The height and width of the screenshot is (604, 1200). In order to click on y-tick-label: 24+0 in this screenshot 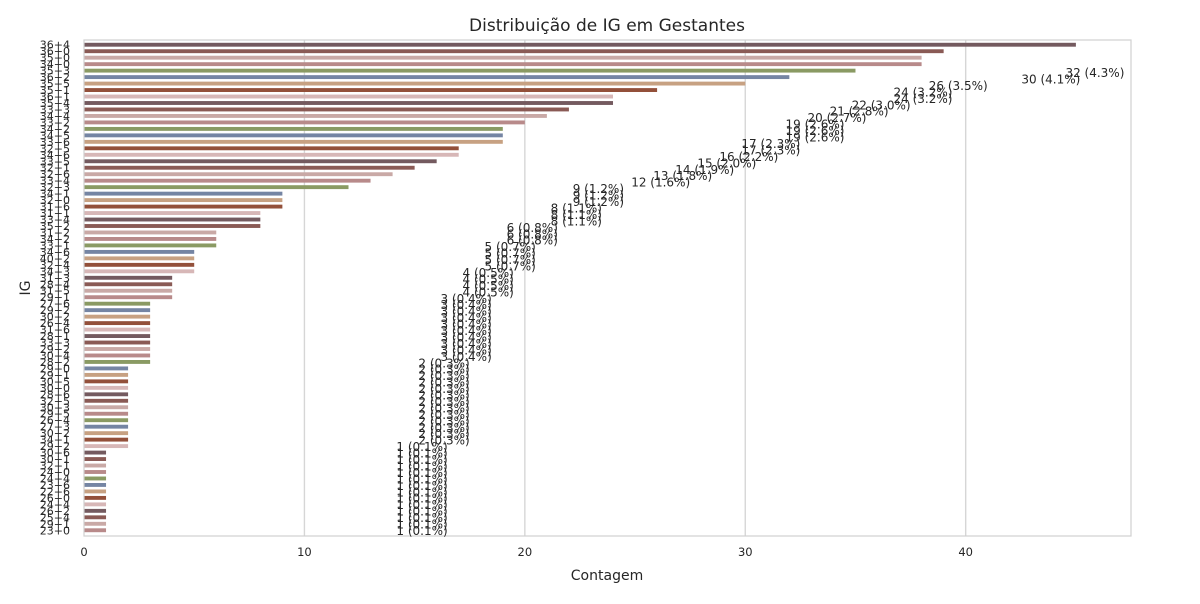, I will do `click(55, 472)`.